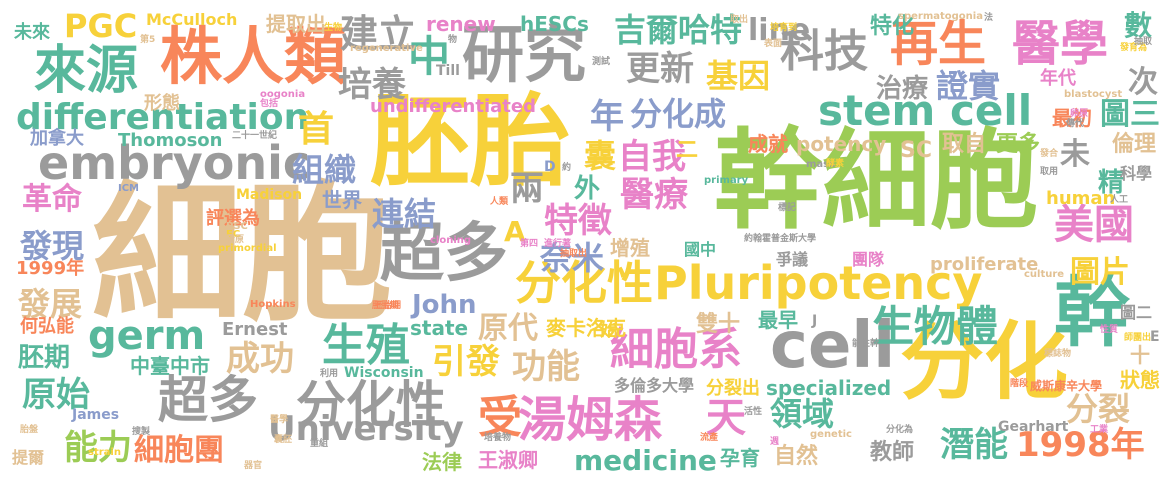 This screenshot has height=482, width=1175. Describe the element at coordinates (448, 71) in the screenshot. I see `word-Till: Till` at that location.